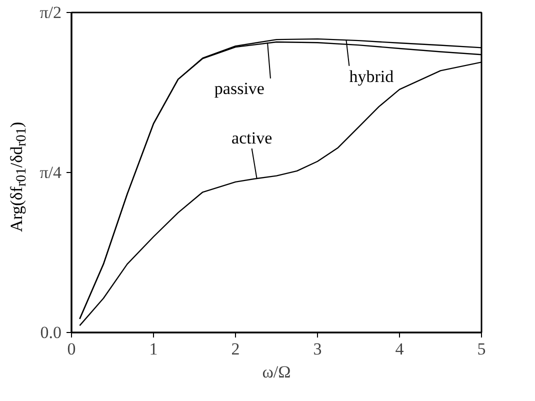 Image resolution: width=535 pixels, height=401 pixels. Describe the element at coordinates (252, 138) in the screenshot. I see `annotation: active` at that location.